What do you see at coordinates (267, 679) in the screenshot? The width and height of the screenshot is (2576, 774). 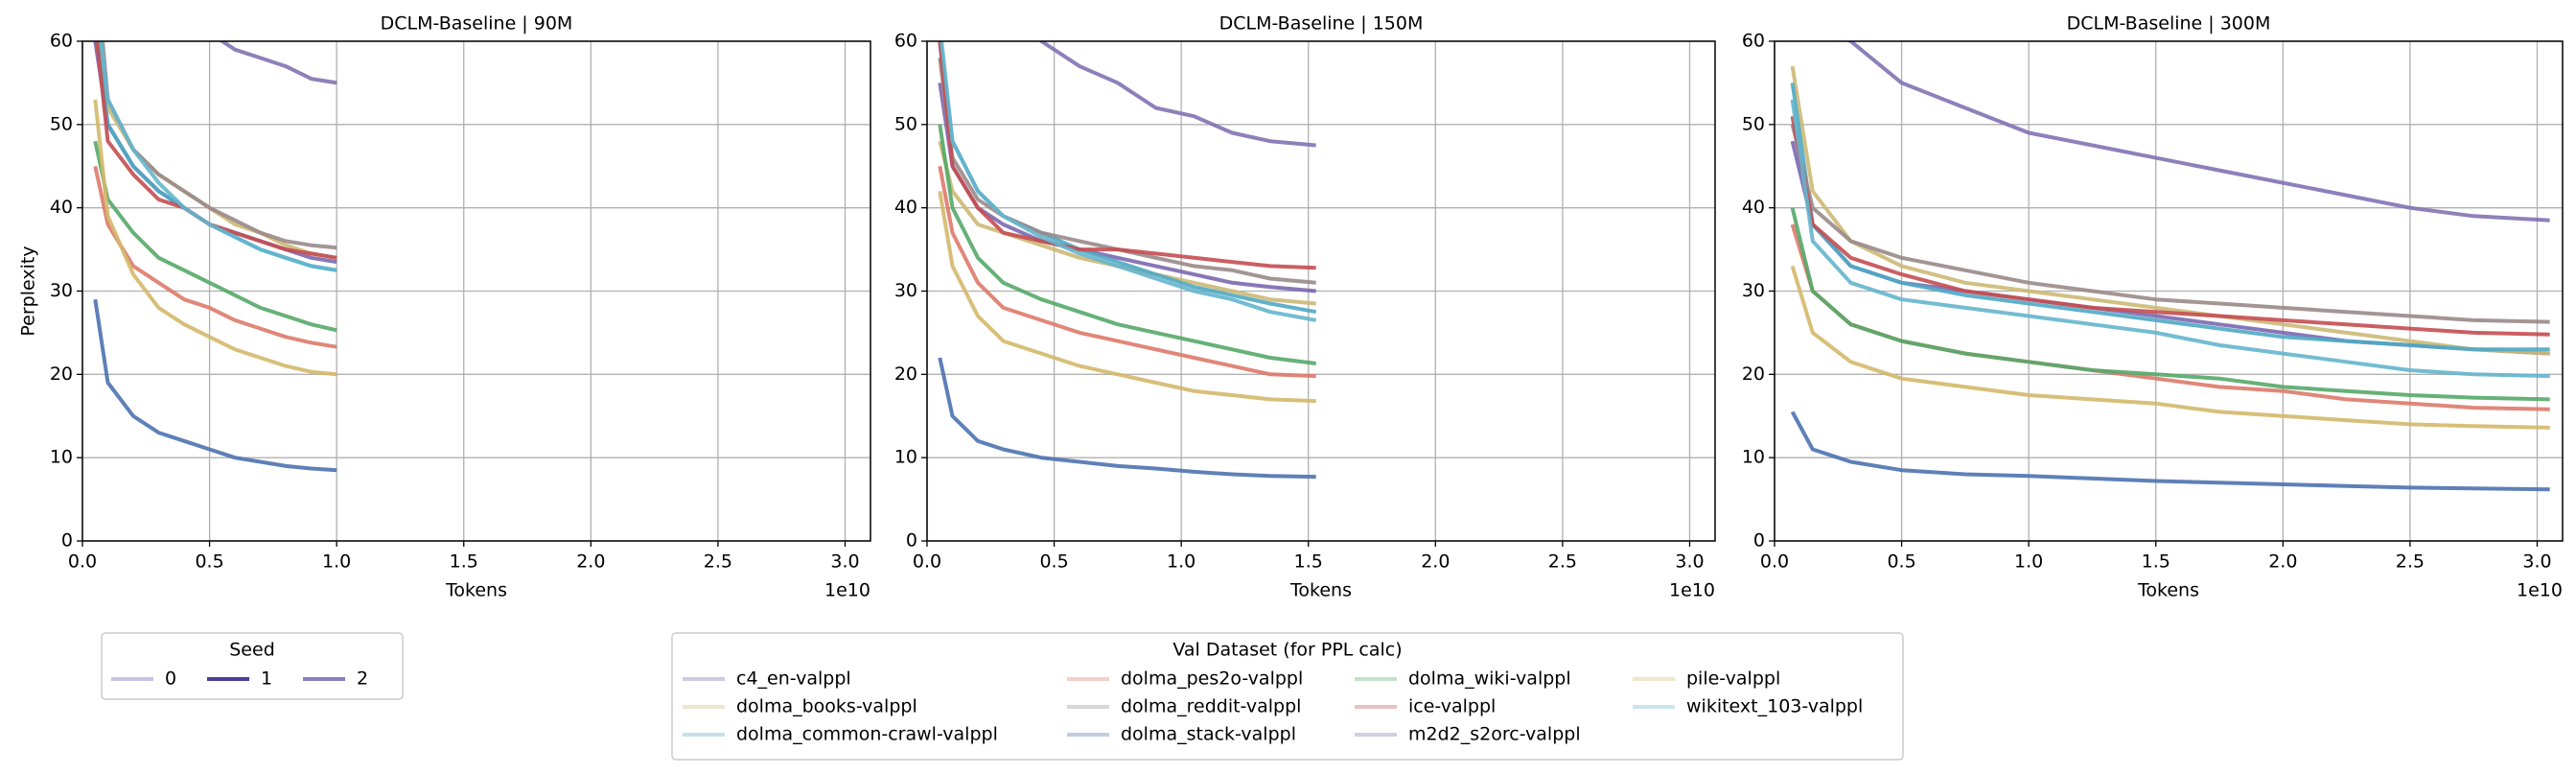 I see `legend-label: 1` at bounding box center [267, 679].